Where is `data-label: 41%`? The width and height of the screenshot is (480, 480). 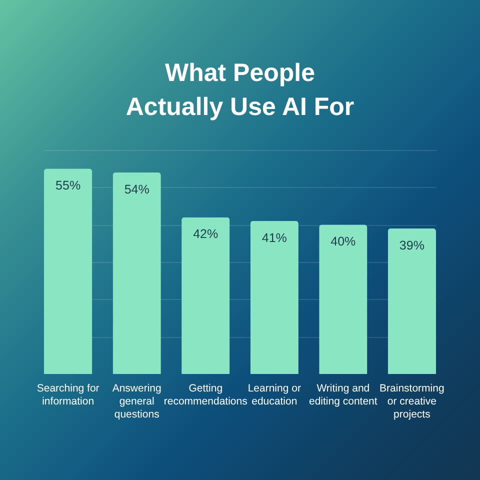 data-label: 41% is located at coordinates (274, 237).